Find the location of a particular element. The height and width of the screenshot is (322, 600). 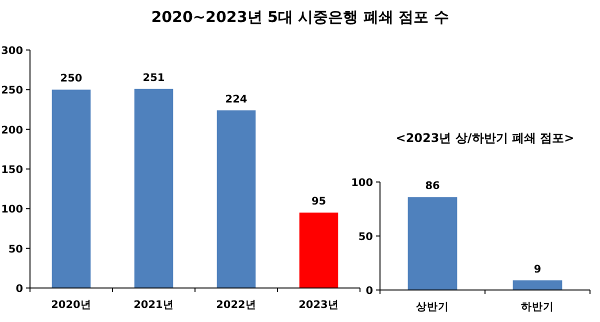

chart-title: <2023년 상/하반기 폐쇄 점포> is located at coordinates (485, 138).